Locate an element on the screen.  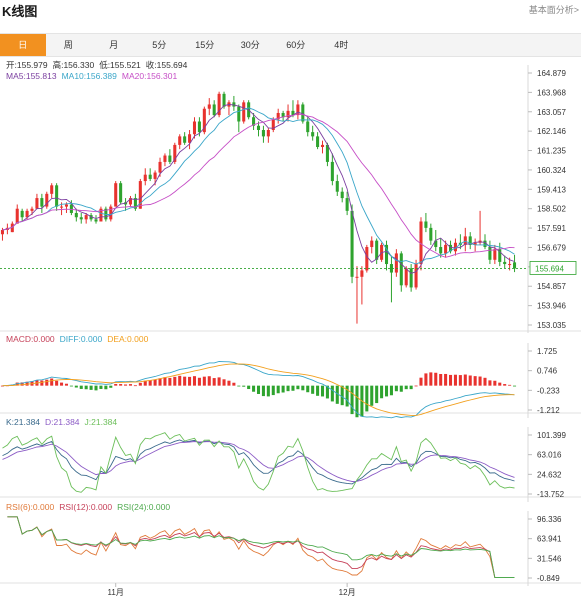
price-axis-tick-label: 157.591 is located at coordinates (551, 228).